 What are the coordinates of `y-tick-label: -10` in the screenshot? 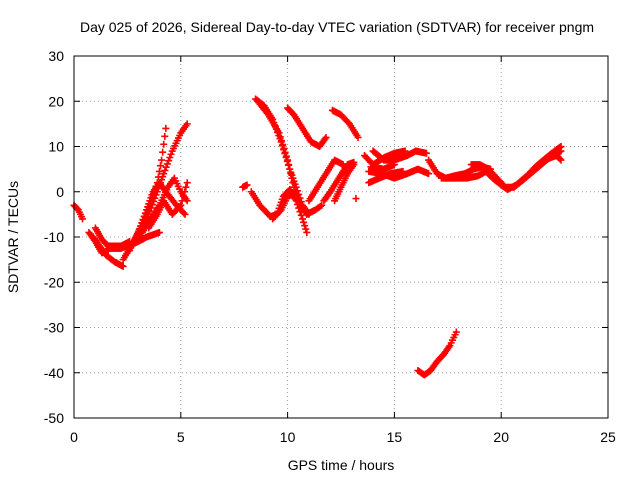 It's located at (54, 237).